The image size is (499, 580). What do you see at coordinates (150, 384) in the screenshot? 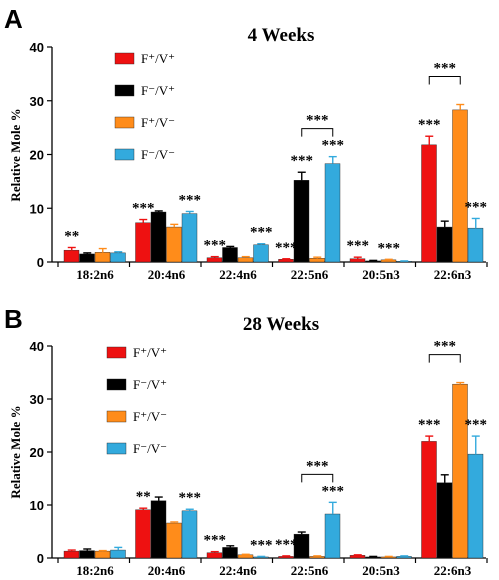
I see `panel-b-legend-label-f-minus-v-plus: F⁻/V⁺` at bounding box center [150, 384].